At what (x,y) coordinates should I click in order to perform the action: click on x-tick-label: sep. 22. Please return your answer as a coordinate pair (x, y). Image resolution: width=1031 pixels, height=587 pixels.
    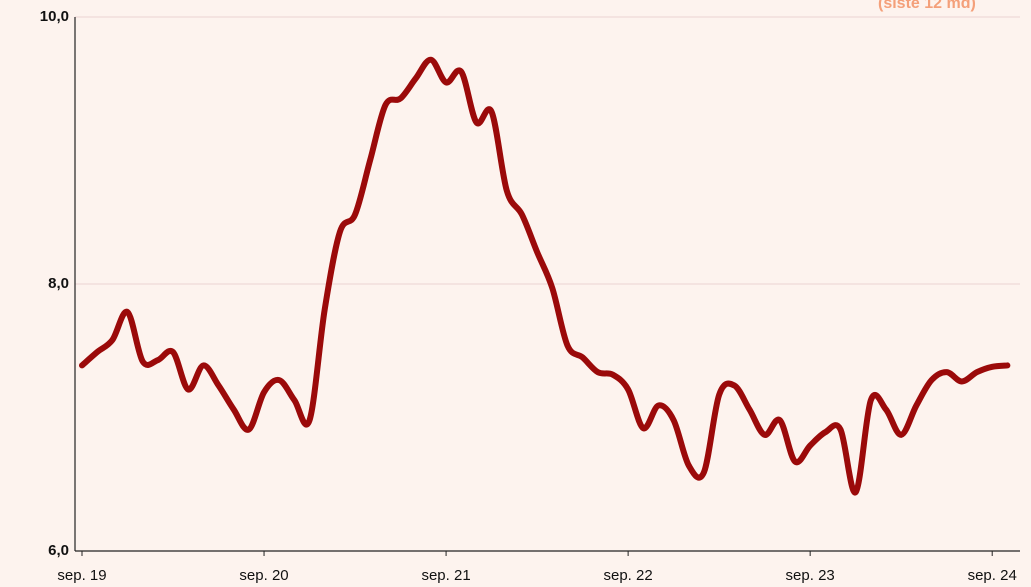
    Looking at the image, I should click on (628, 575).